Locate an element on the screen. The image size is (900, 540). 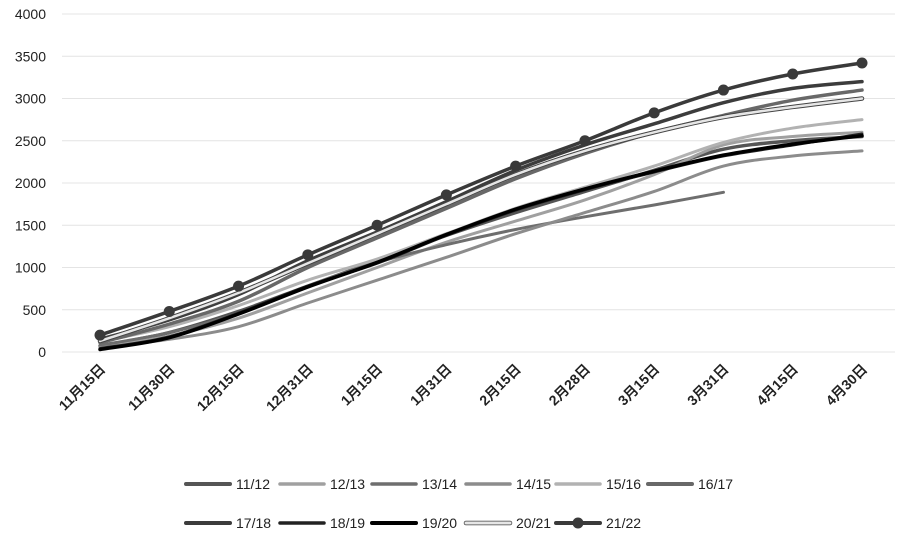
legend-item: 17/18 is located at coordinates (227, 523).